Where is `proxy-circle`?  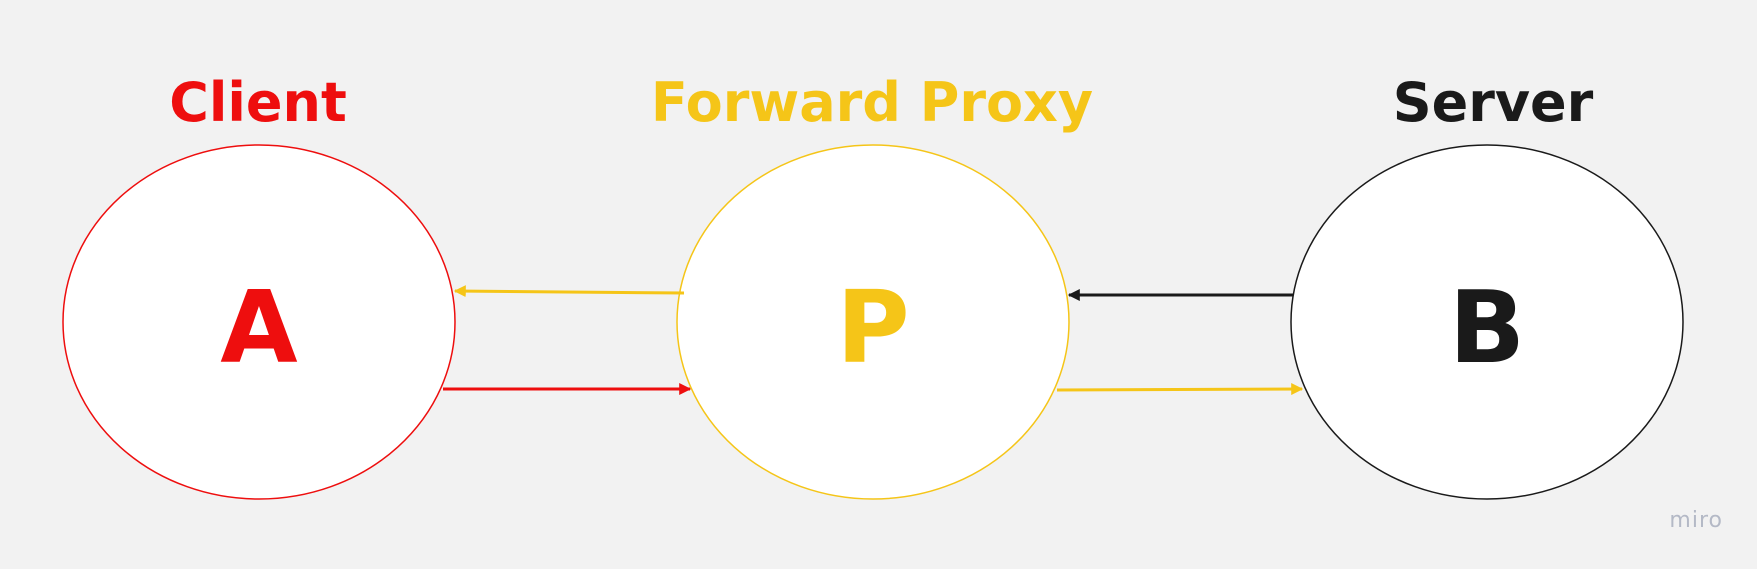 proxy-circle is located at coordinates (873, 322).